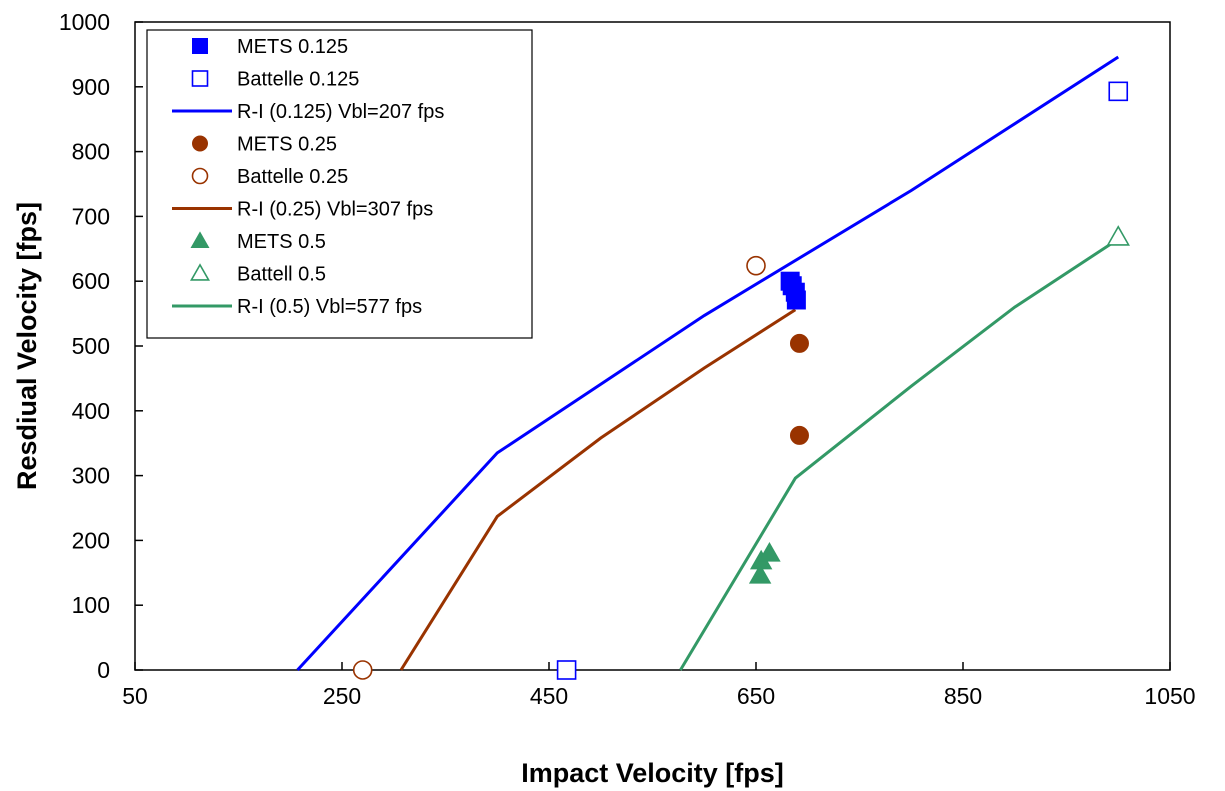 Image resolution: width=1225 pixels, height=791 pixels. Describe the element at coordinates (91, 411) in the screenshot. I see `y-tick-label: 400` at that location.